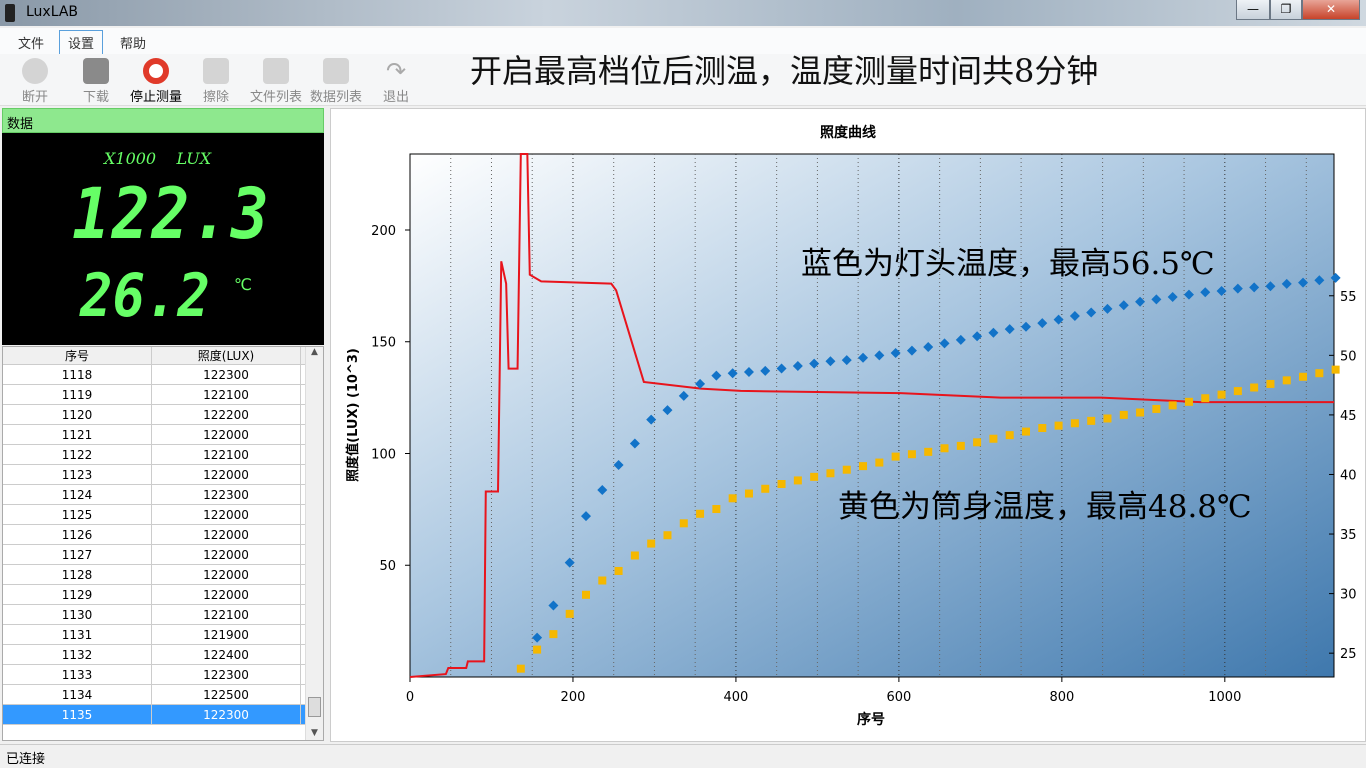  I want to click on col-index: 序号, so click(77, 355).